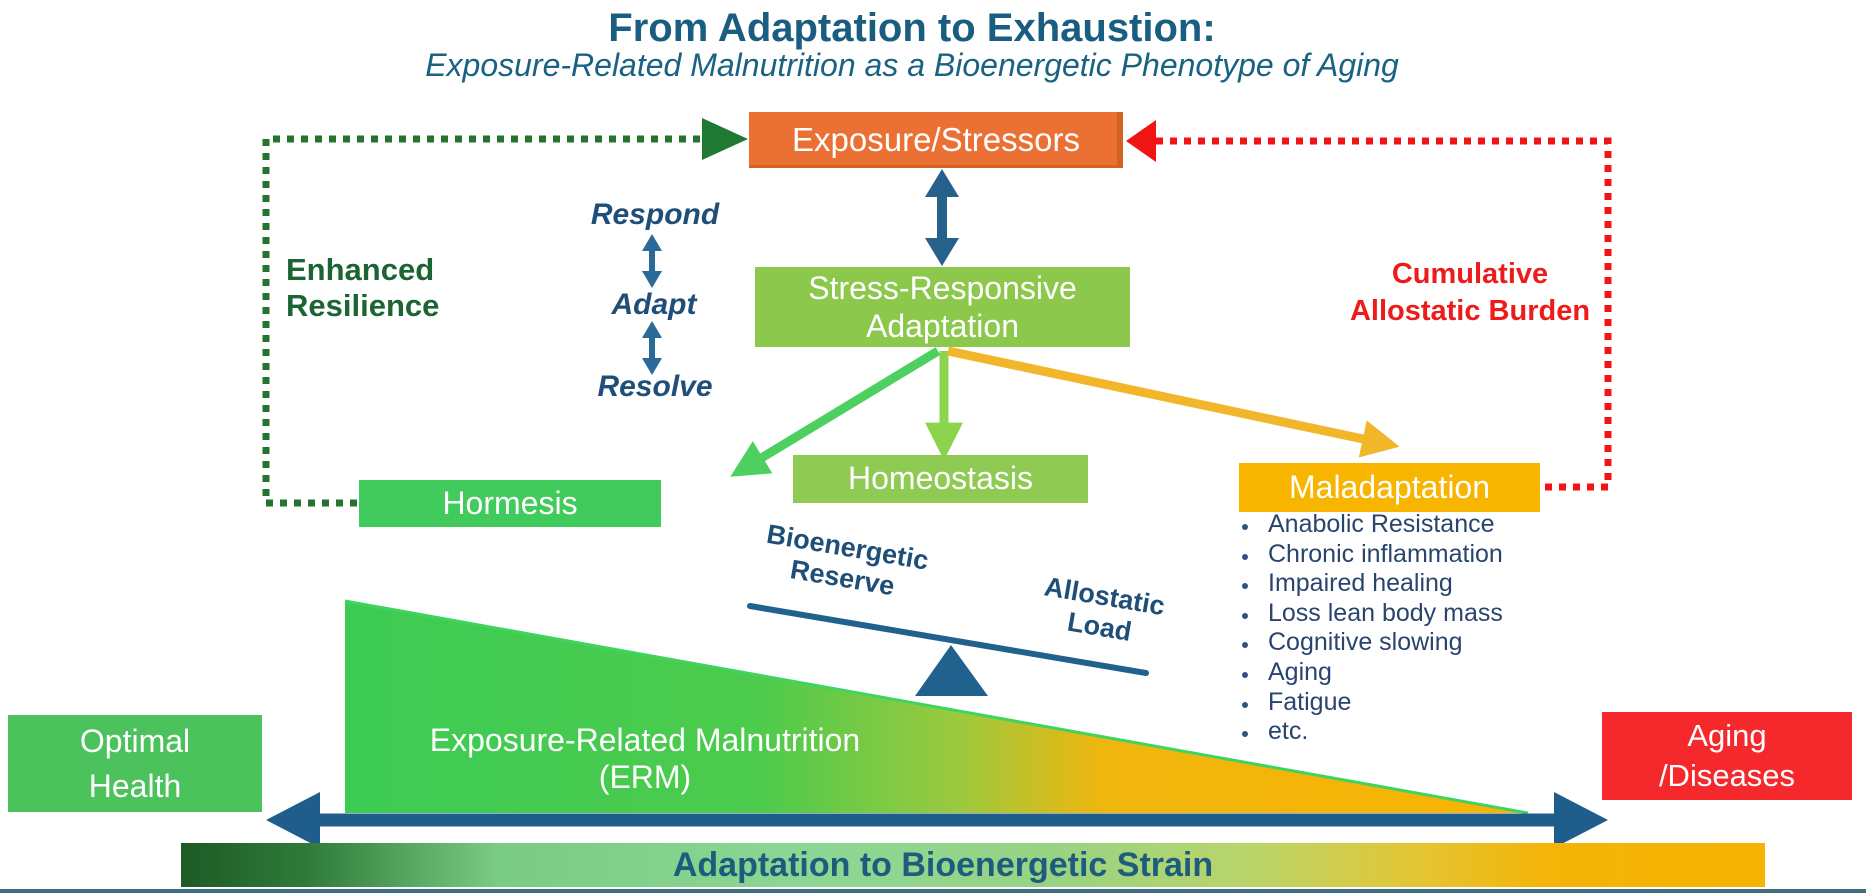 This screenshot has width=1866, height=893. I want to click on erm-caption-line1: Exposure-Related Malnutrition, so click(645, 740).